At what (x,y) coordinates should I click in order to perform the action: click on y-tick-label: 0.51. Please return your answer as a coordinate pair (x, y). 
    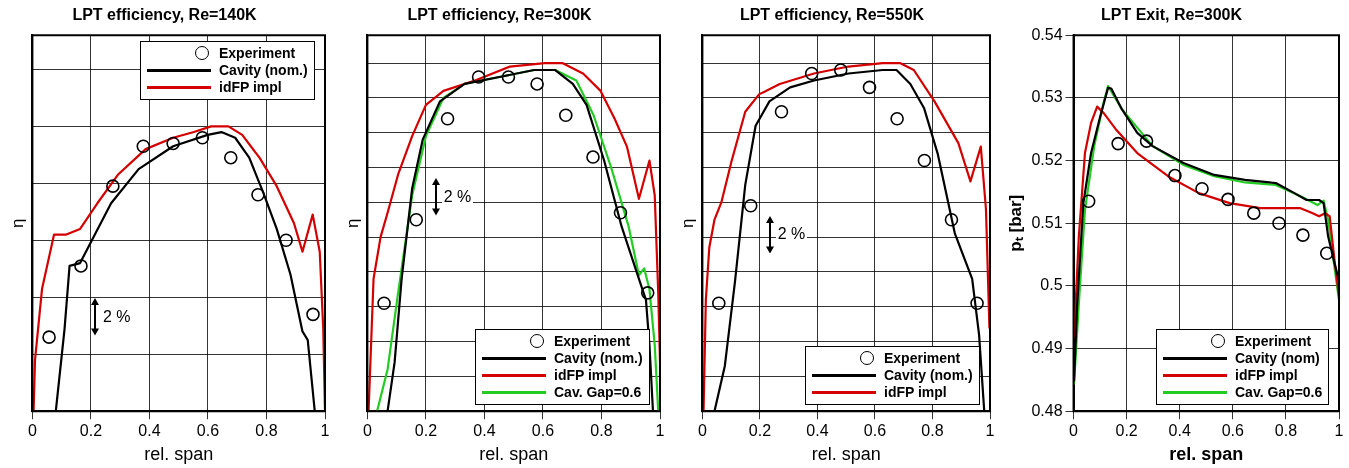
    Looking at the image, I should click on (1047, 222).